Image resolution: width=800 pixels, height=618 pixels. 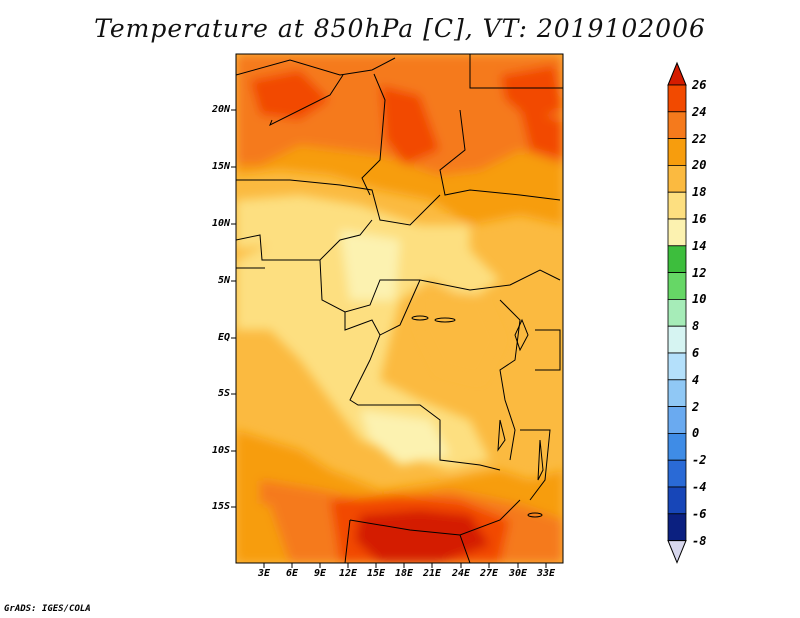 What do you see at coordinates (220, 166) in the screenshot?
I see `lat-label: 15N` at bounding box center [220, 166].